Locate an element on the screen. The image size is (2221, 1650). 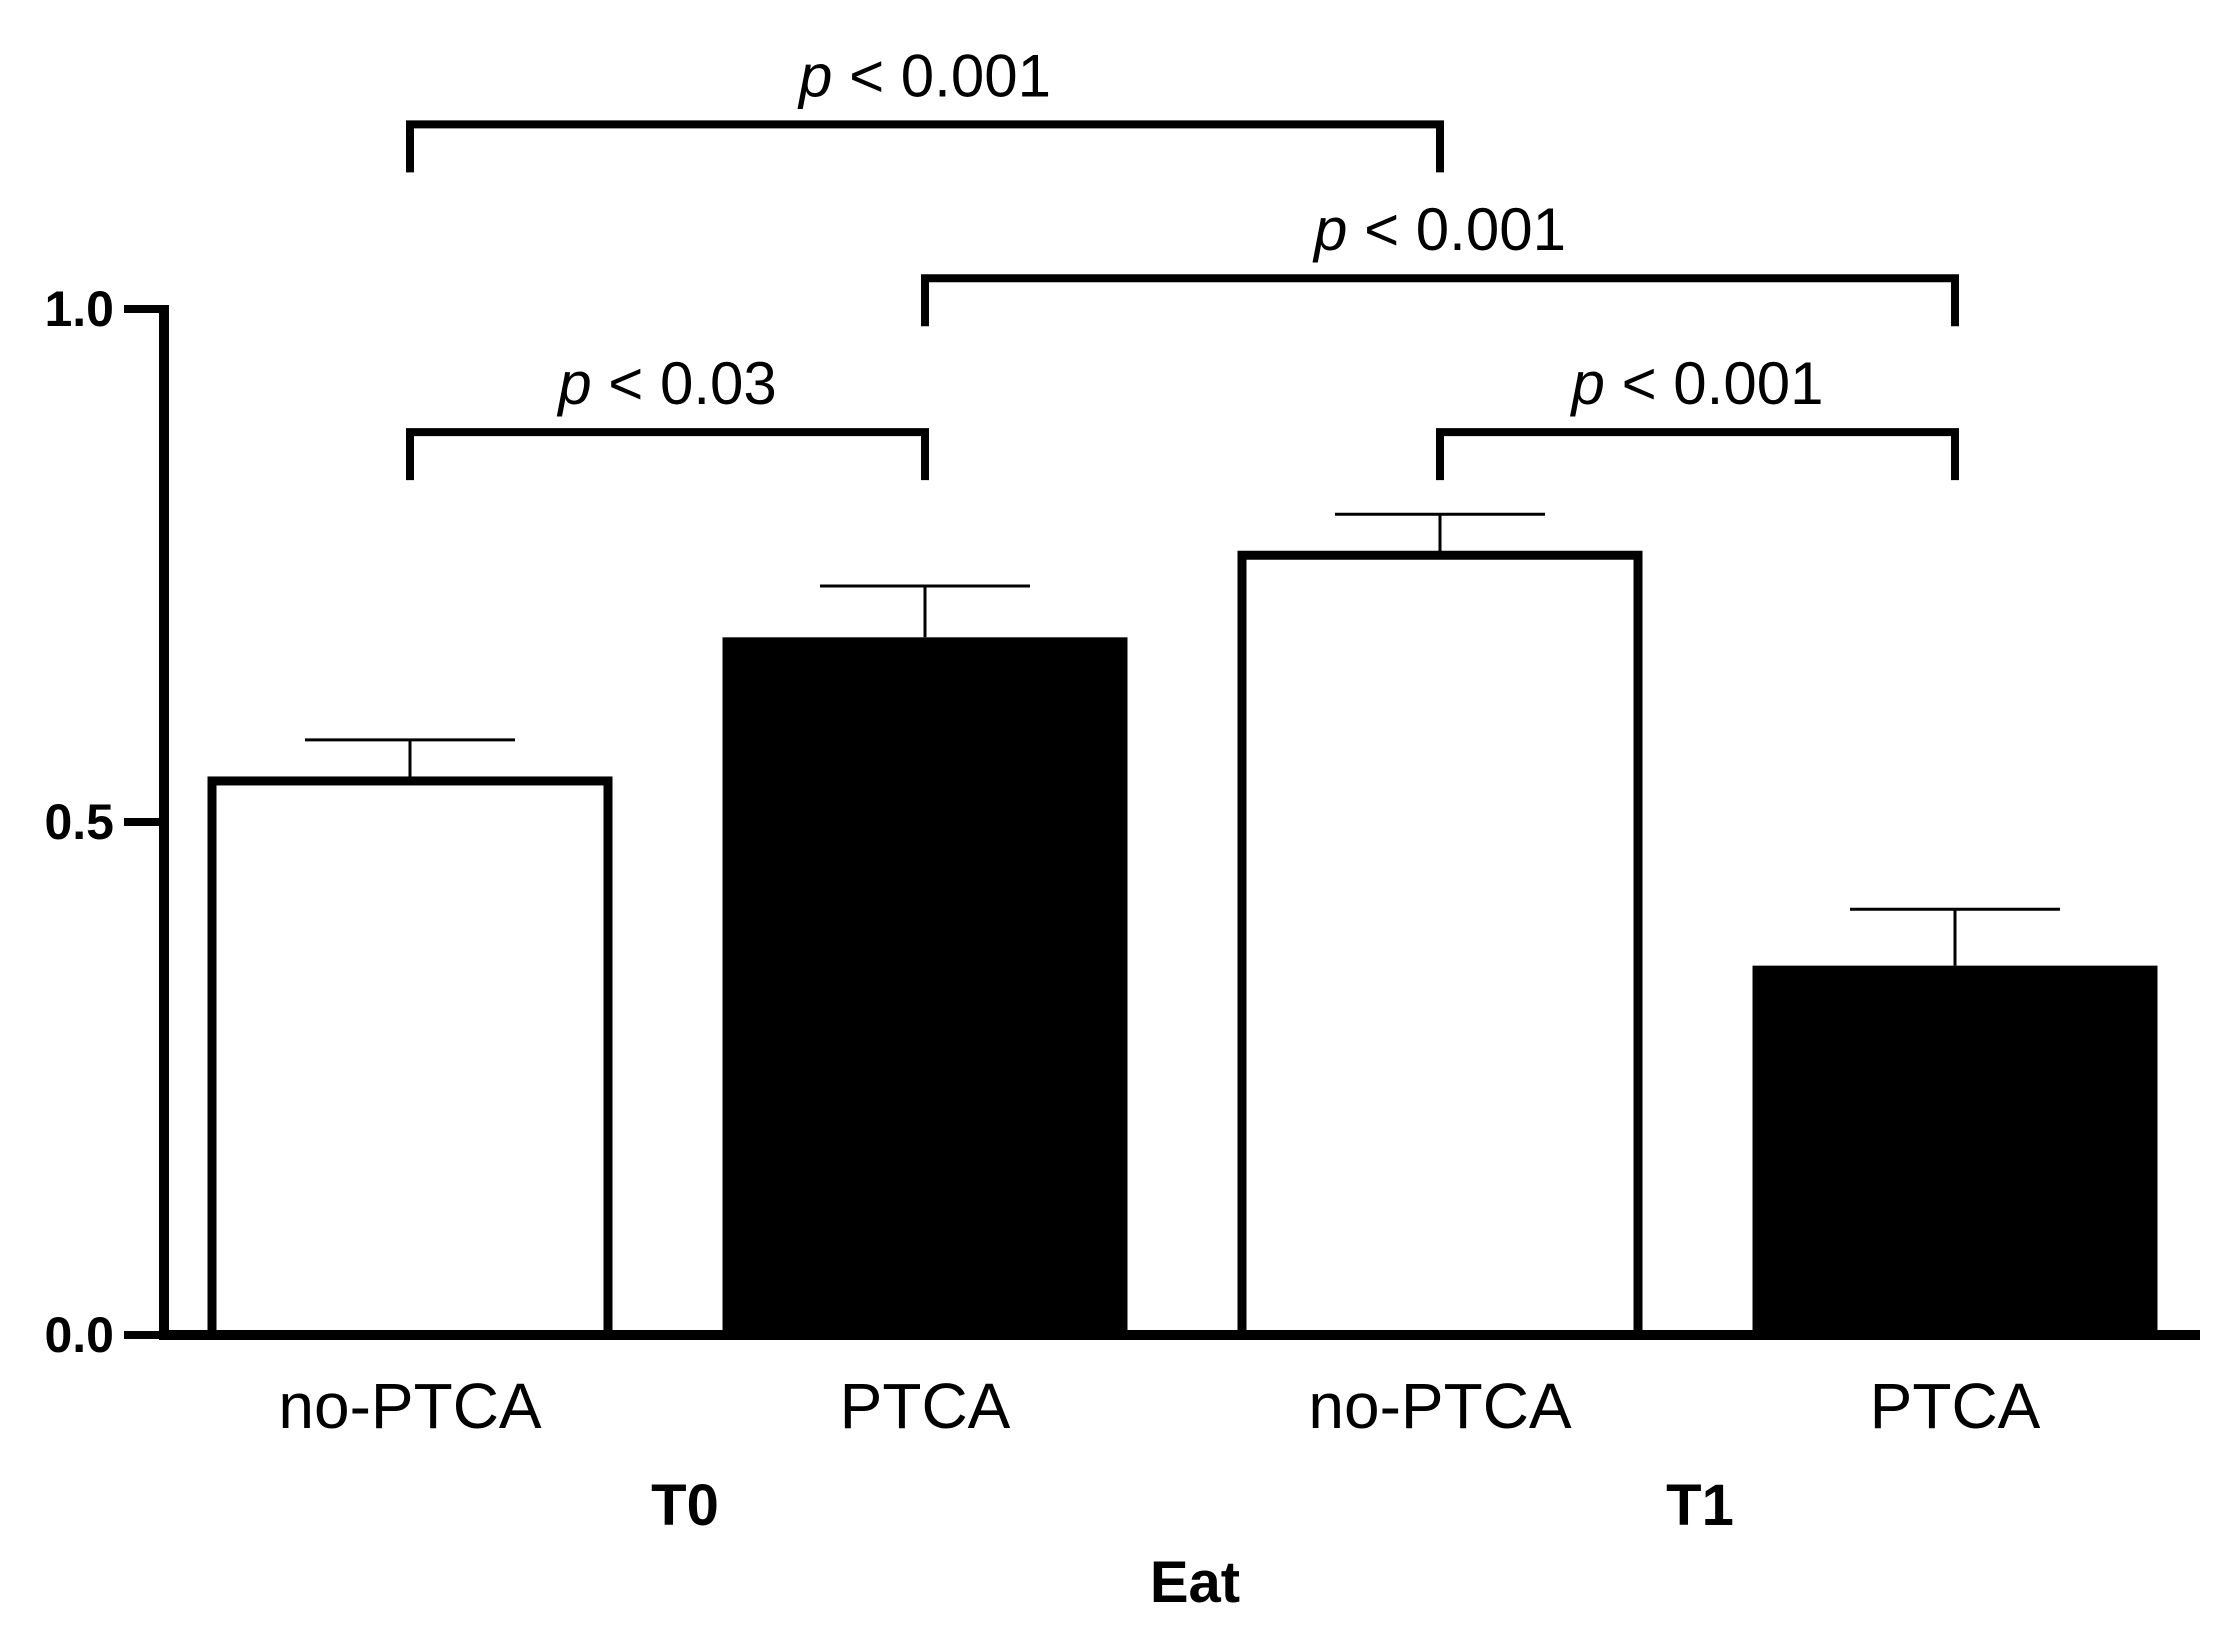
y-tick-label: 1.0 is located at coordinates (79, 309).